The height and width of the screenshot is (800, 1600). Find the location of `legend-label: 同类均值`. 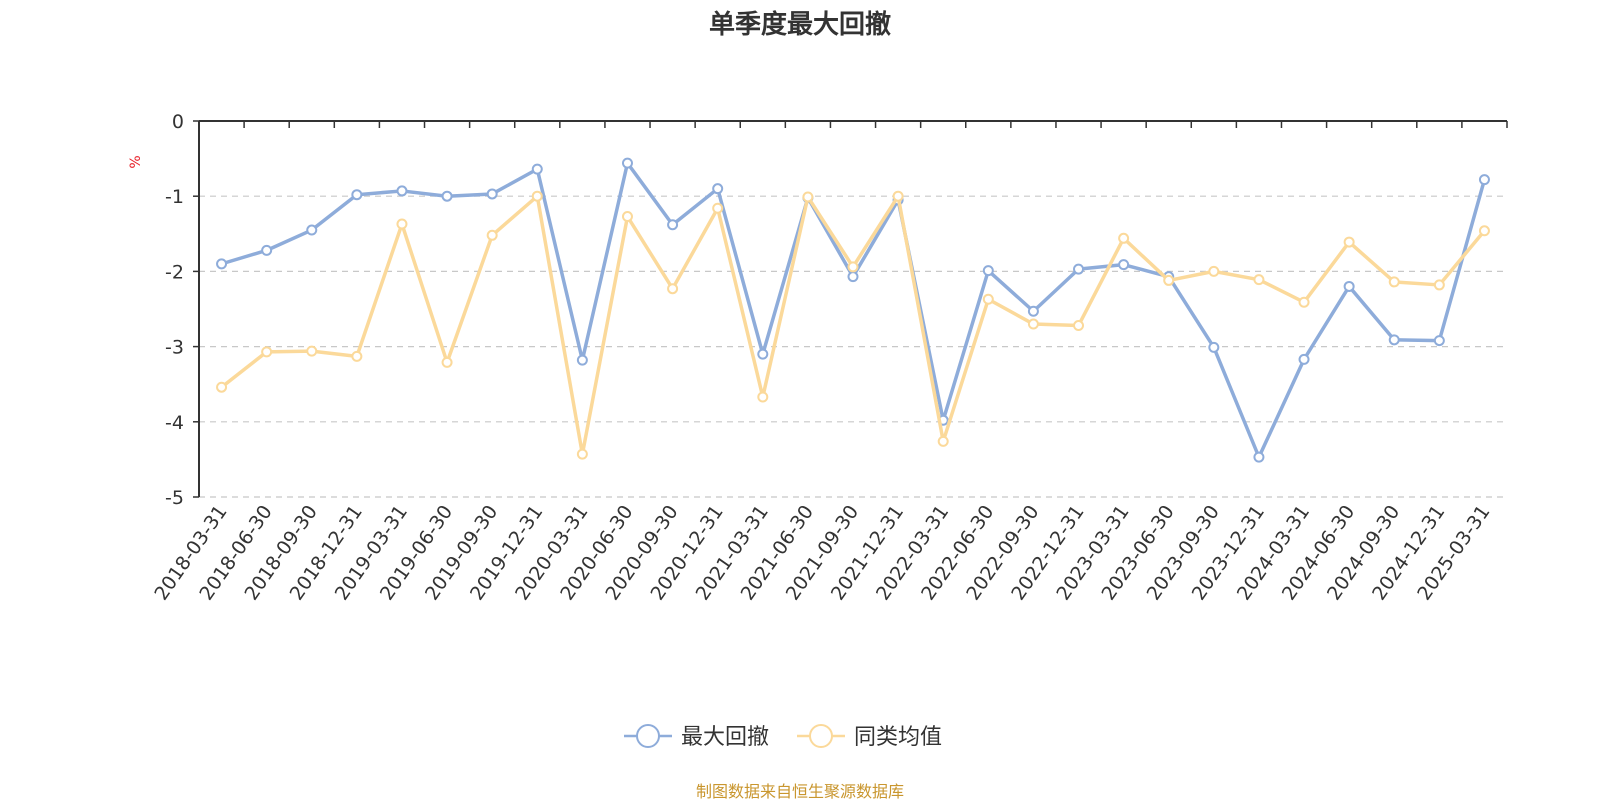

legend-label: 同类均值 is located at coordinates (898, 737).